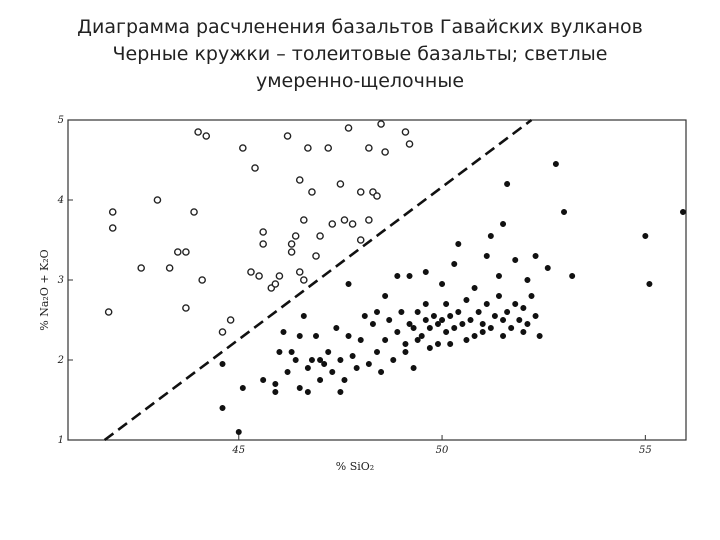 This screenshot has width=720, height=540. I want to click on y-tick-label: 4, so click(60, 200).